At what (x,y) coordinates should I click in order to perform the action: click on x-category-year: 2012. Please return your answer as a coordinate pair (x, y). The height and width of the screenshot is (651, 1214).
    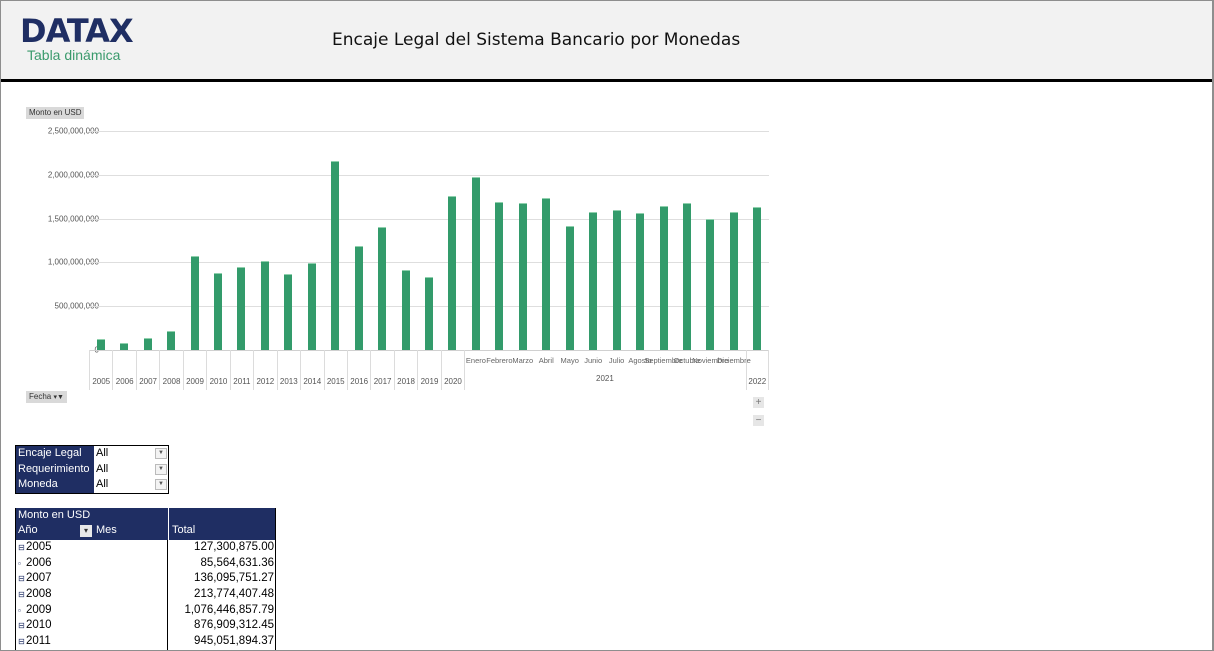
    Looking at the image, I should click on (264, 370).